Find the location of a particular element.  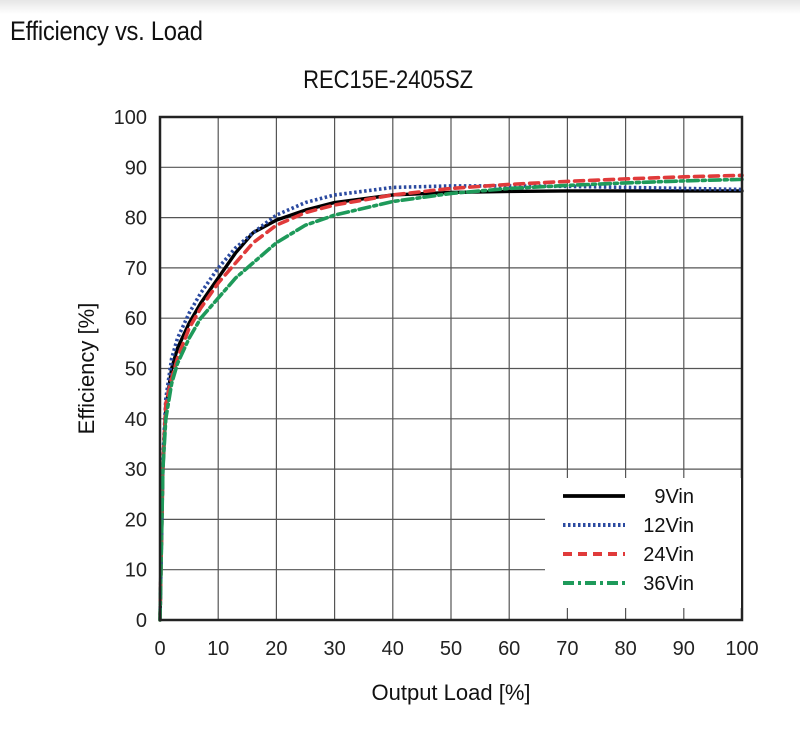

legend-label: 24Vin is located at coordinates (668, 555).